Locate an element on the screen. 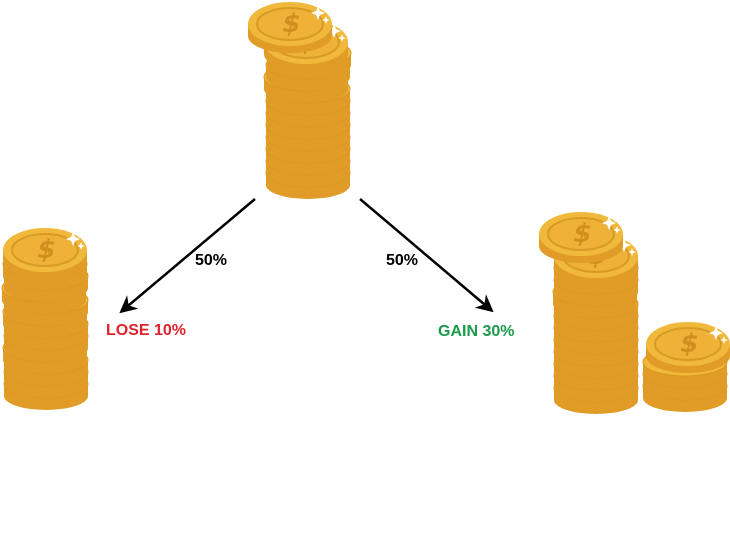 This screenshot has height=537, width=730. lose-arrow is located at coordinates (187, 256).